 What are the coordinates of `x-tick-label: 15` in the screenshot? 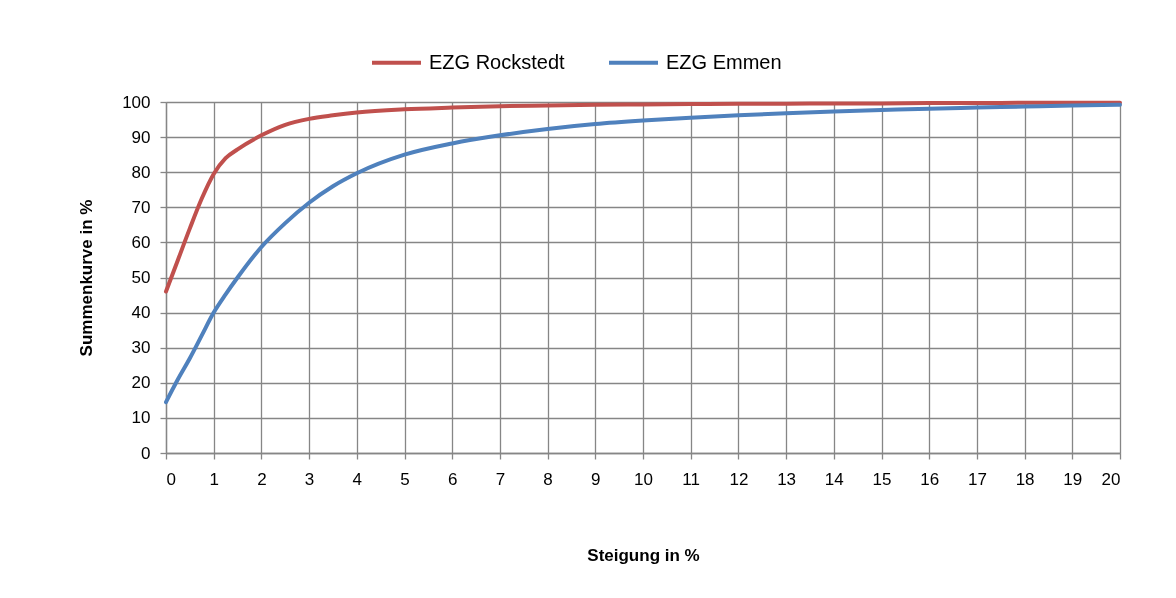 It's located at (882, 479).